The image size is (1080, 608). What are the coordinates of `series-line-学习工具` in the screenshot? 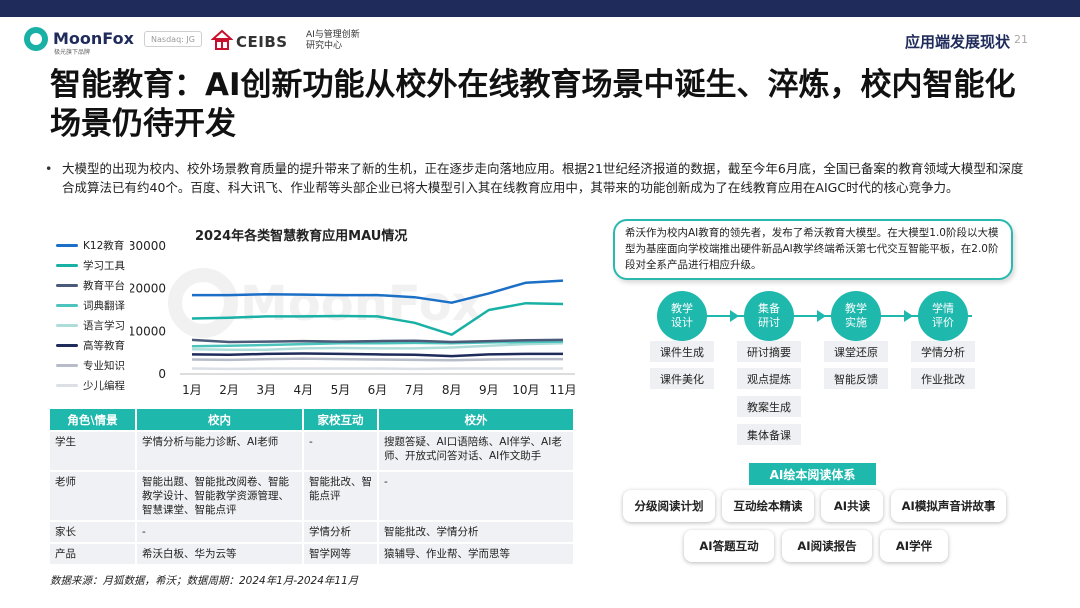 It's located at (377, 318).